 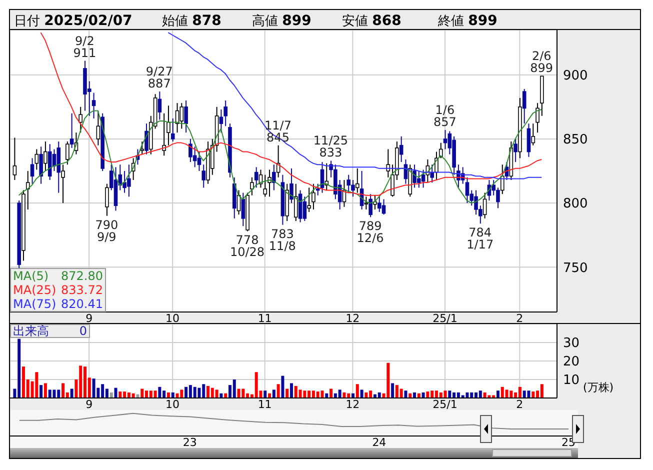 I want to click on annotation: 783 11/8, so click(x=282, y=239).